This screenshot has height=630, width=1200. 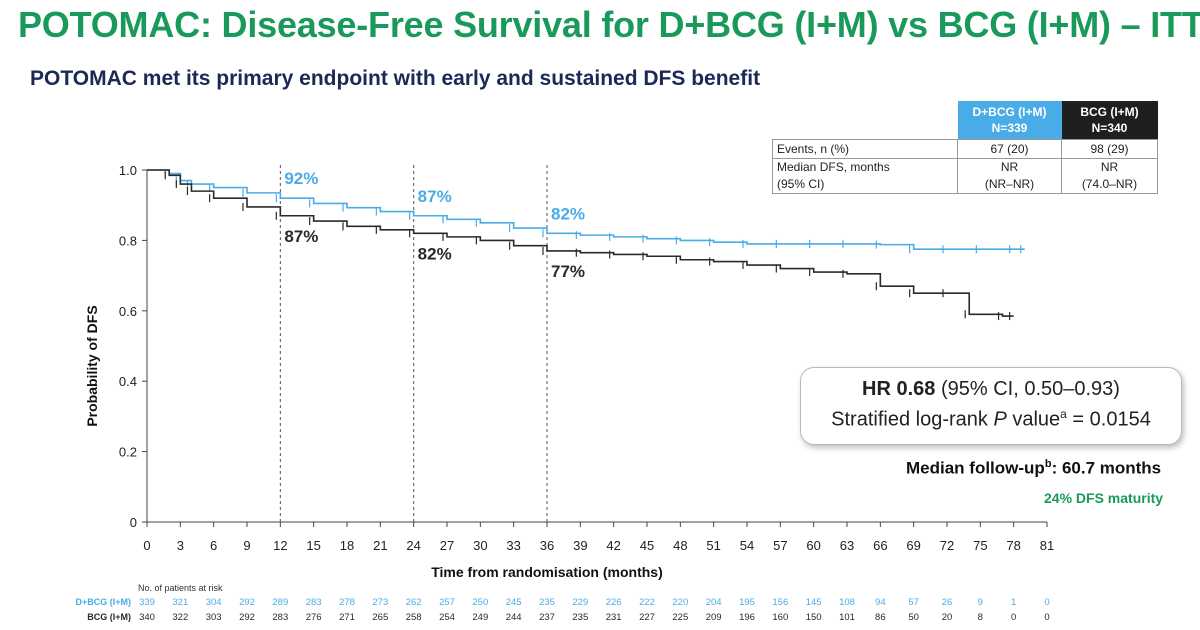 I want to click on x-tick-label: 15, so click(x=313, y=545).